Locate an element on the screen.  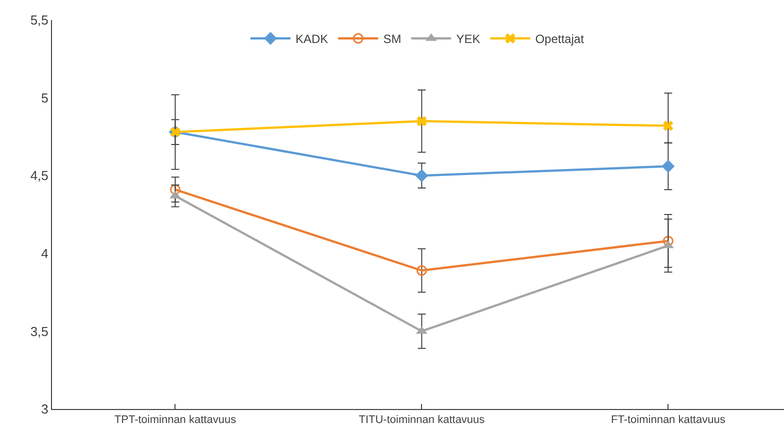
y-tick-label: 4,5 is located at coordinates (39, 176).